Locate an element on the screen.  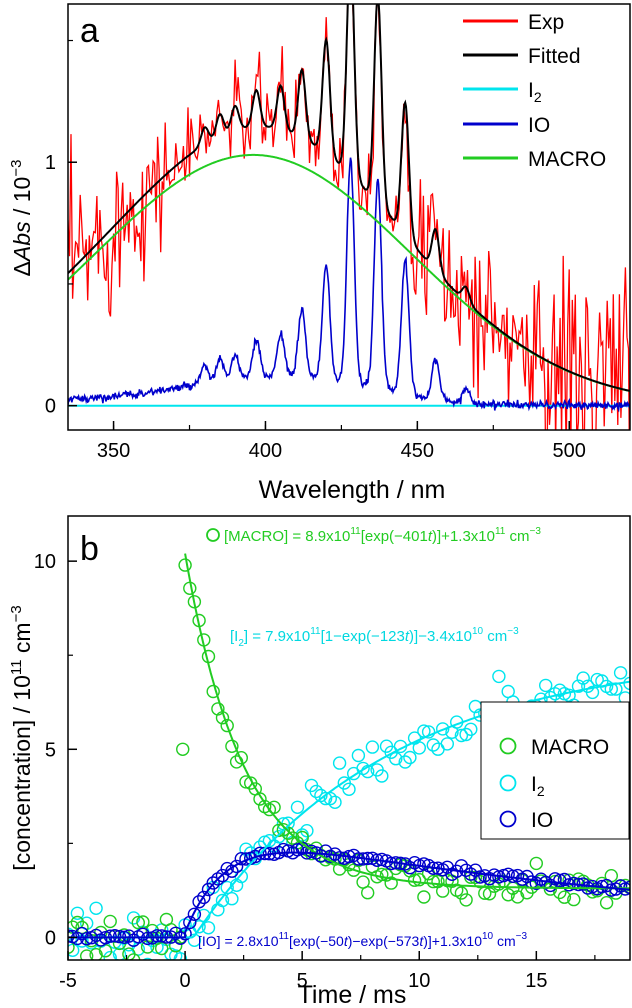
b-y-tick-label: 5 is located at coordinates (50, 750).